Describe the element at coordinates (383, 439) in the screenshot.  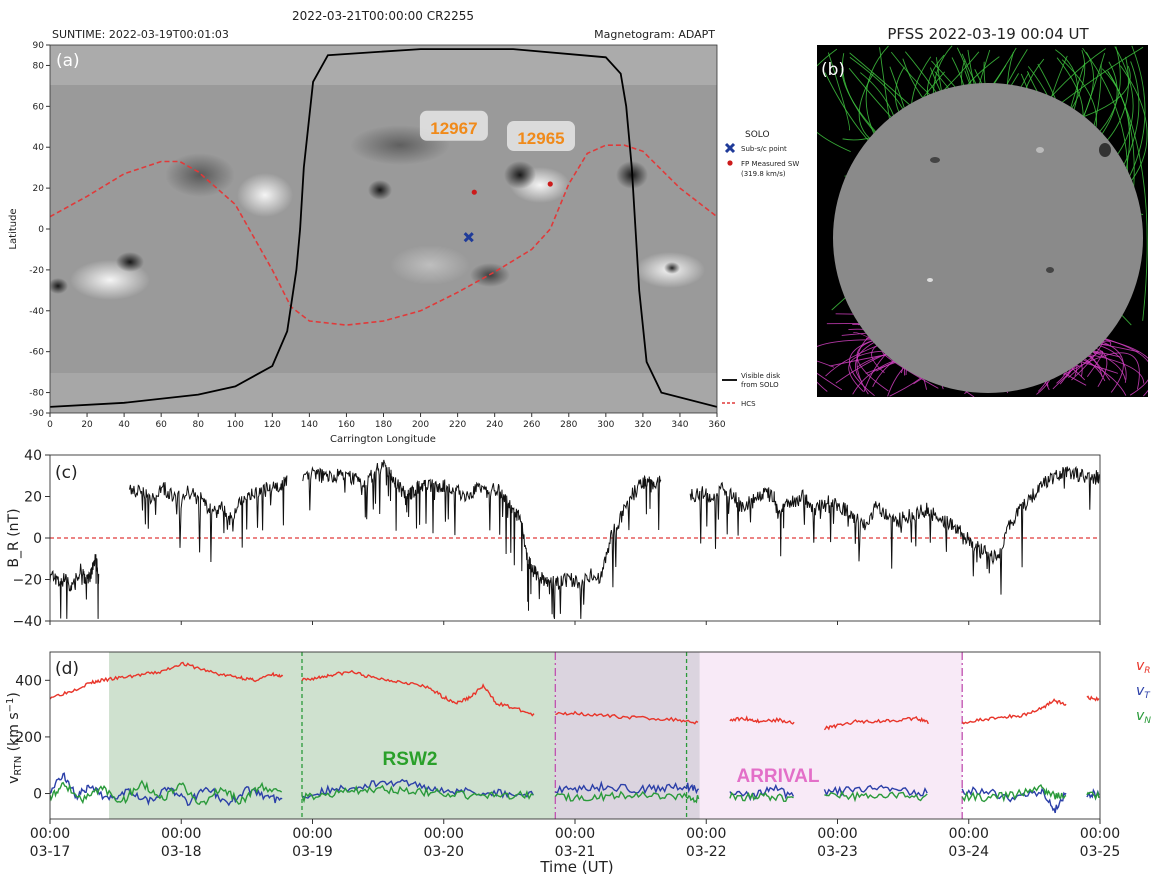
I see `panel-a-xlabel: Carrington Longitude` at that location.